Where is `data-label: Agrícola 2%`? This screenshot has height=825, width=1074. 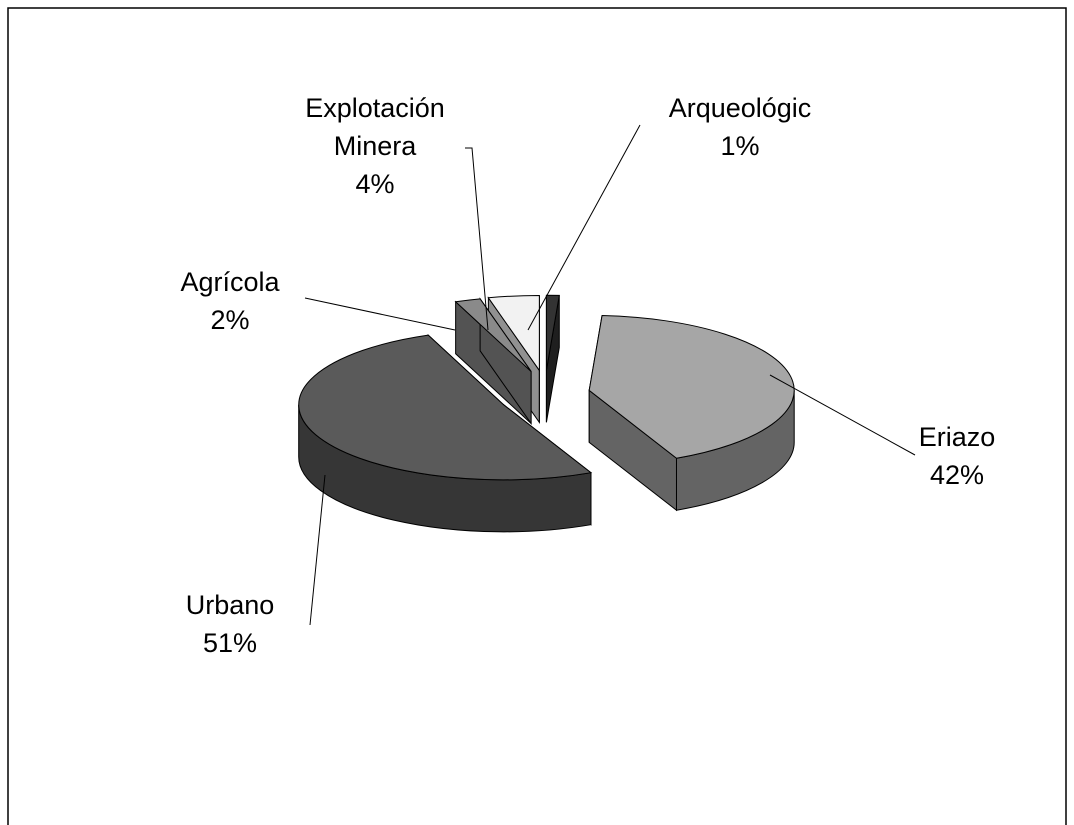
data-label: Agrícola 2% is located at coordinates (230, 301).